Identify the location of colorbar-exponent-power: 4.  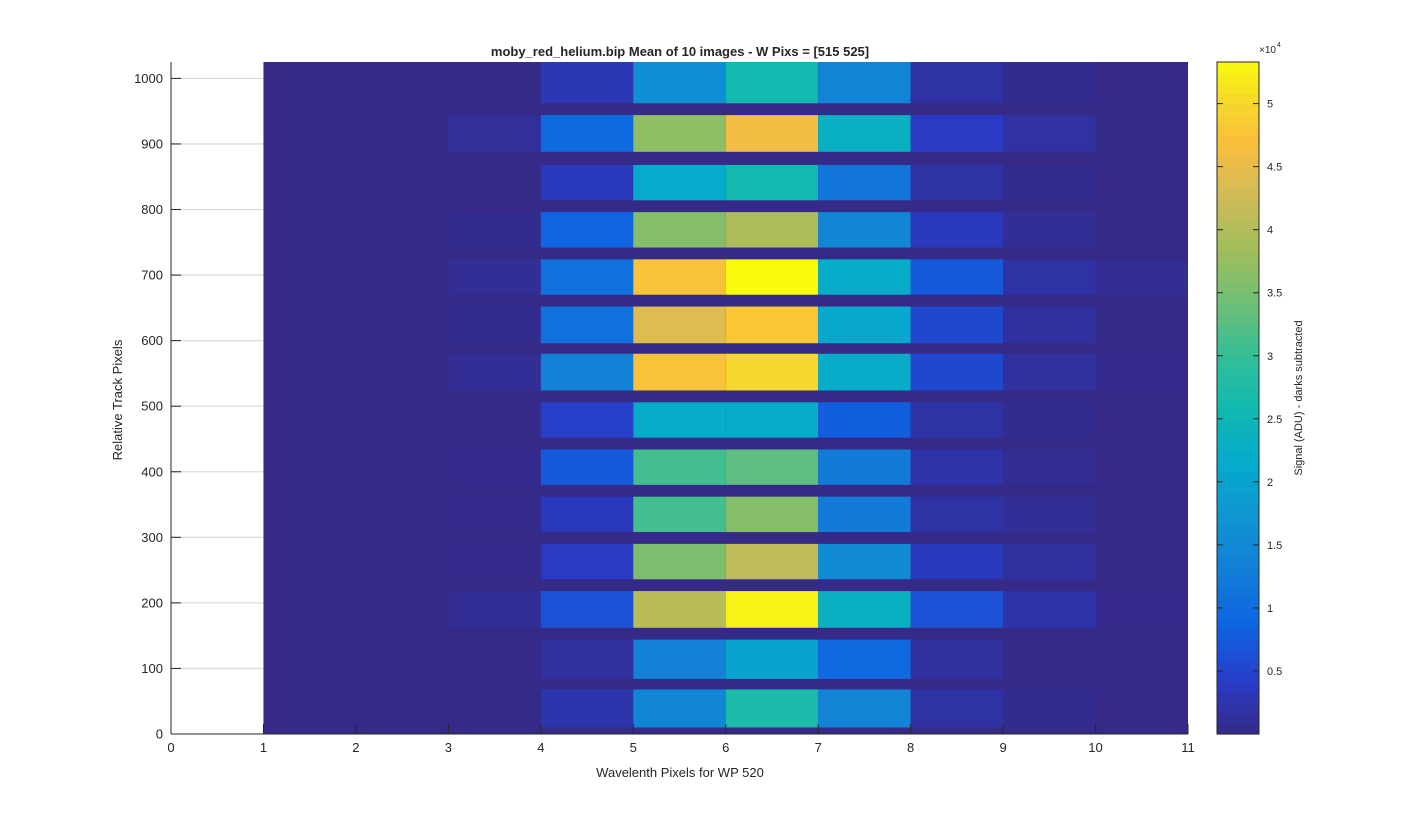
(1279, 45).